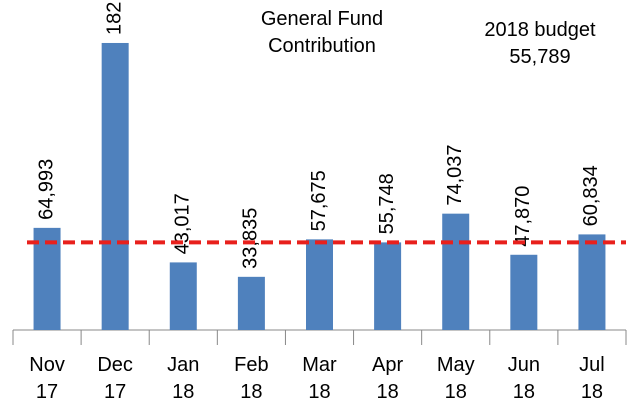  What do you see at coordinates (115, 378) in the screenshot?
I see `x-tick-label: Dec 17` at bounding box center [115, 378].